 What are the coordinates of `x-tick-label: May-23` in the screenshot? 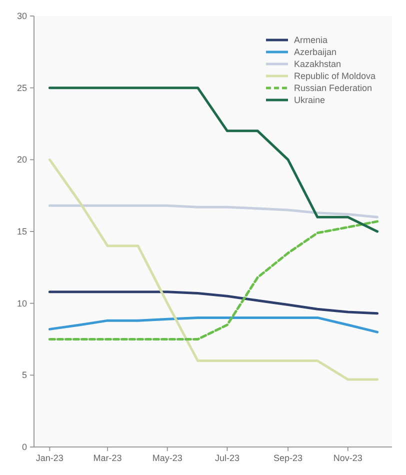 It's located at (167, 458).